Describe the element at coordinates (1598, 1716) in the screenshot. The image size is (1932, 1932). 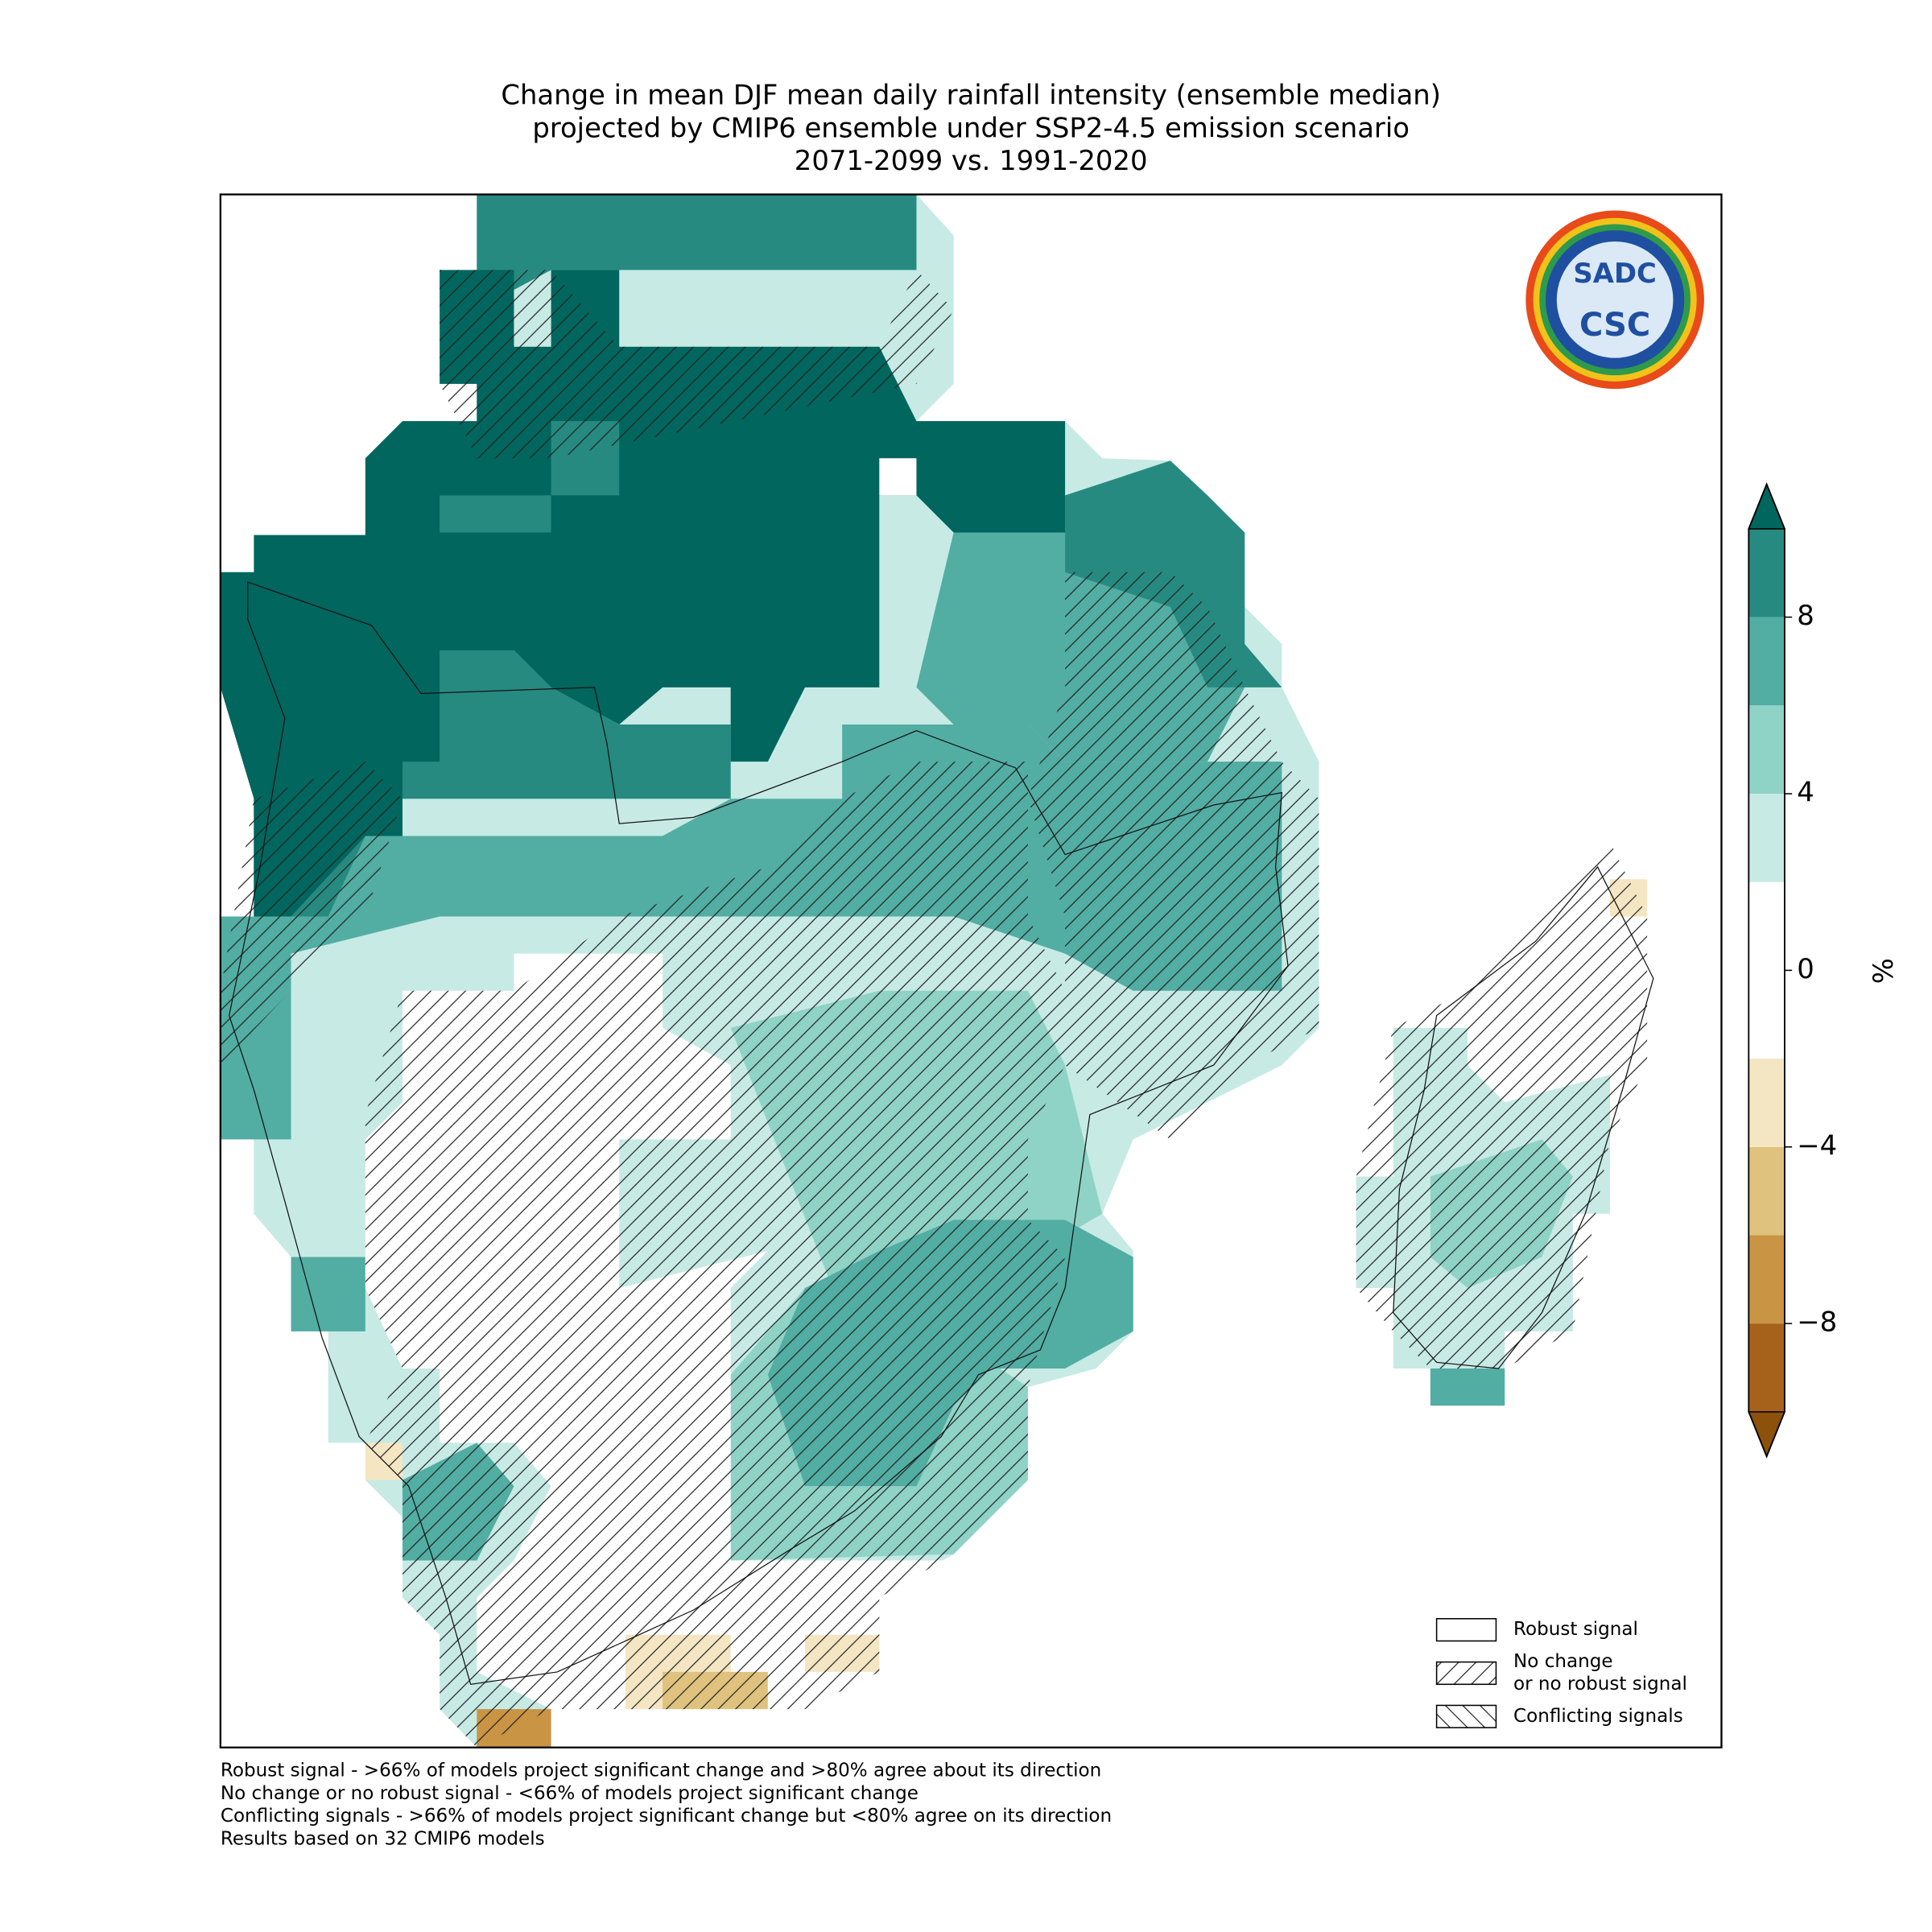
I see `legend-label: Conflicting signals` at that location.